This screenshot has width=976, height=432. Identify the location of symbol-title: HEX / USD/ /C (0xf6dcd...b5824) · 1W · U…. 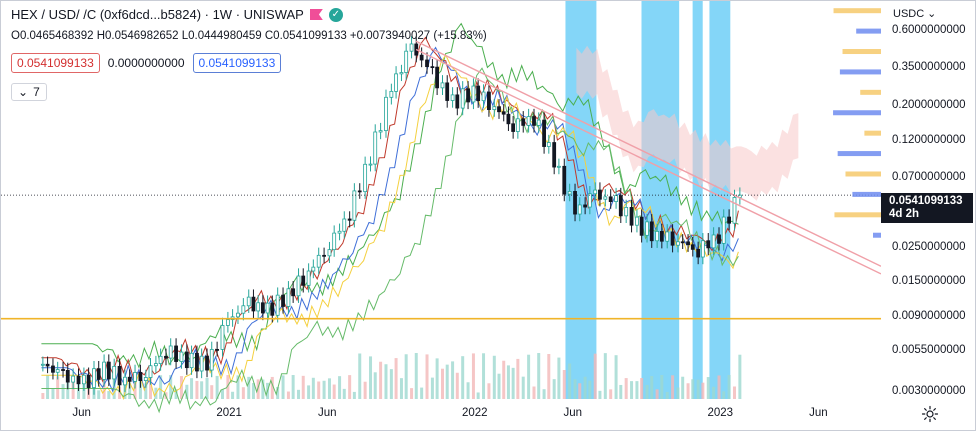
(157, 14).